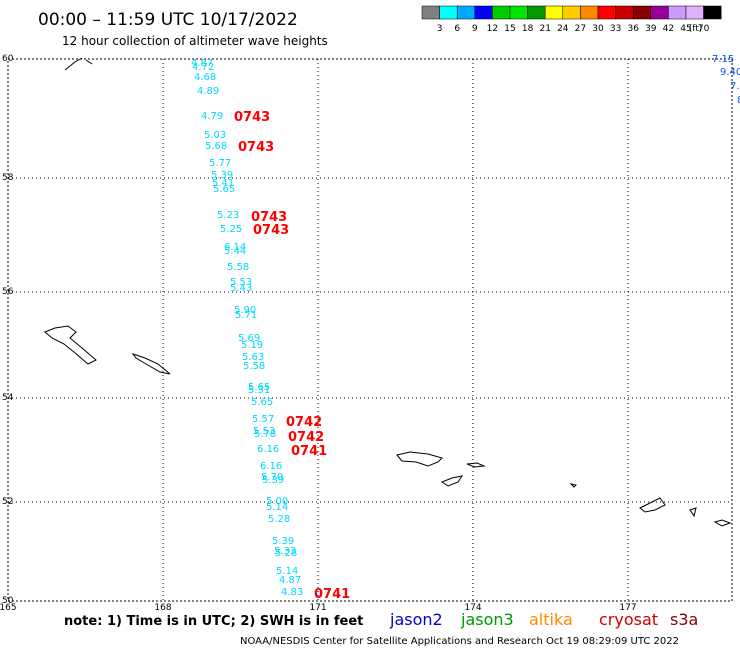 This screenshot has height=650, width=740. Describe the element at coordinates (726, 80) in the screenshot. I see `right-edge-values: 7.15 9.40 7.4 8` at that location.